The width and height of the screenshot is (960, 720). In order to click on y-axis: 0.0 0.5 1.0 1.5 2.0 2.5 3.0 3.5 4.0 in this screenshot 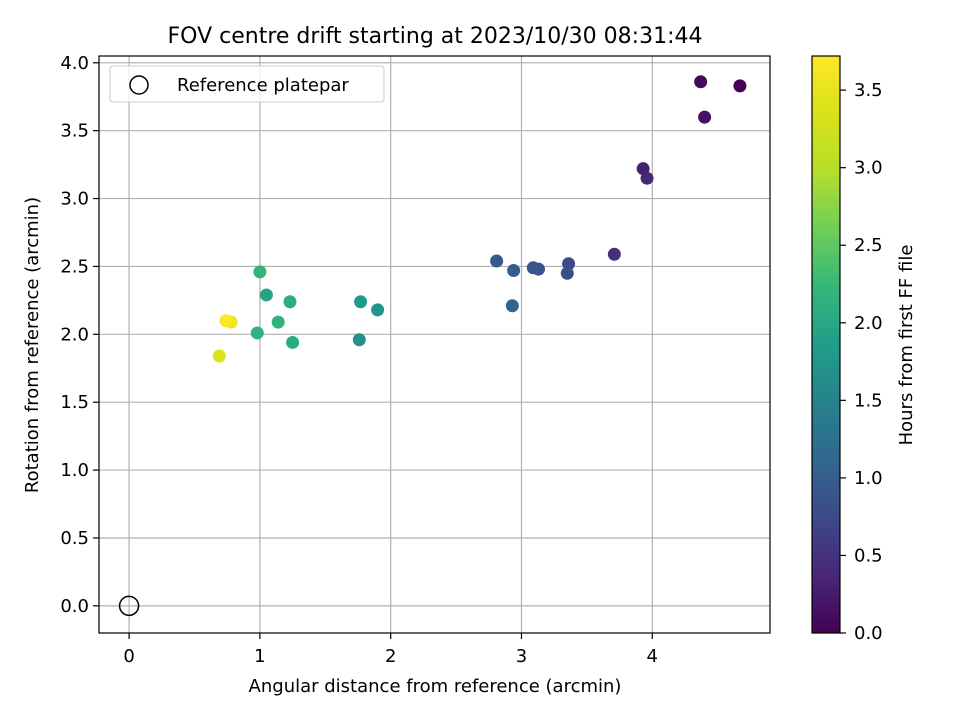, I will do `click(79, 335)`.